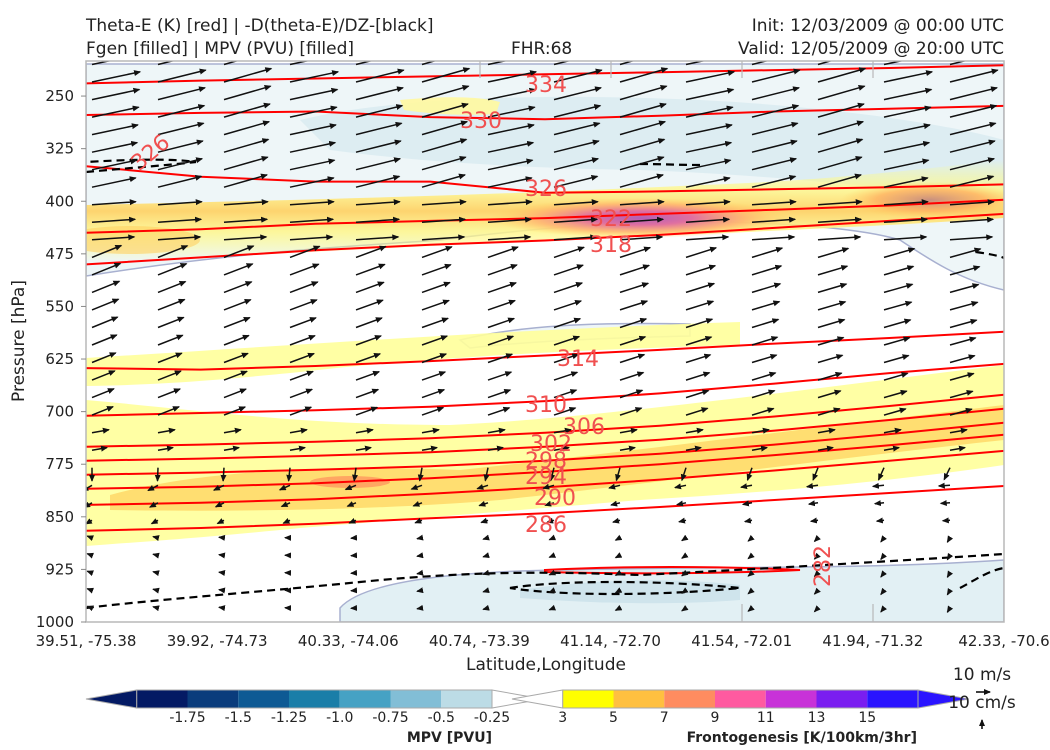 The height and width of the screenshot is (750, 1050). What do you see at coordinates (640, 218) in the screenshot?
I see `fgen-core-upper` at bounding box center [640, 218].